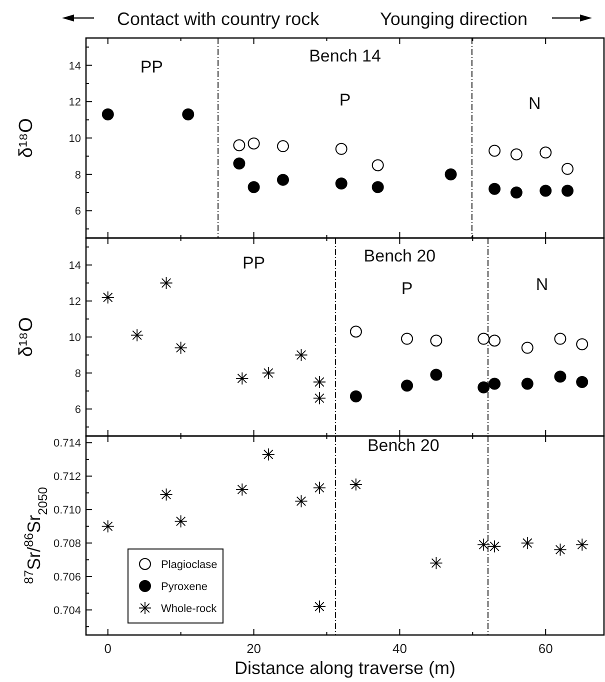 The image size is (605, 682). I want to click on y-tick-label: 0.704, so click(67, 610).